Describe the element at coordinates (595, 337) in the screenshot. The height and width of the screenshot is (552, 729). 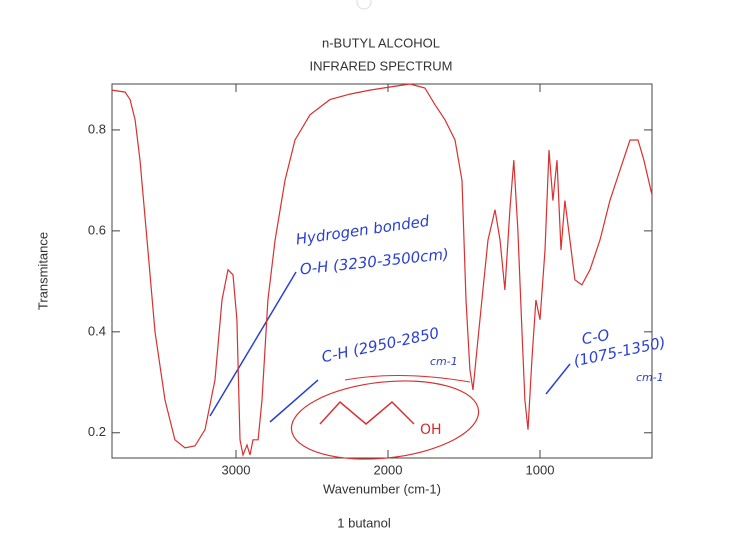
I see `annotation: C-O` at that location.